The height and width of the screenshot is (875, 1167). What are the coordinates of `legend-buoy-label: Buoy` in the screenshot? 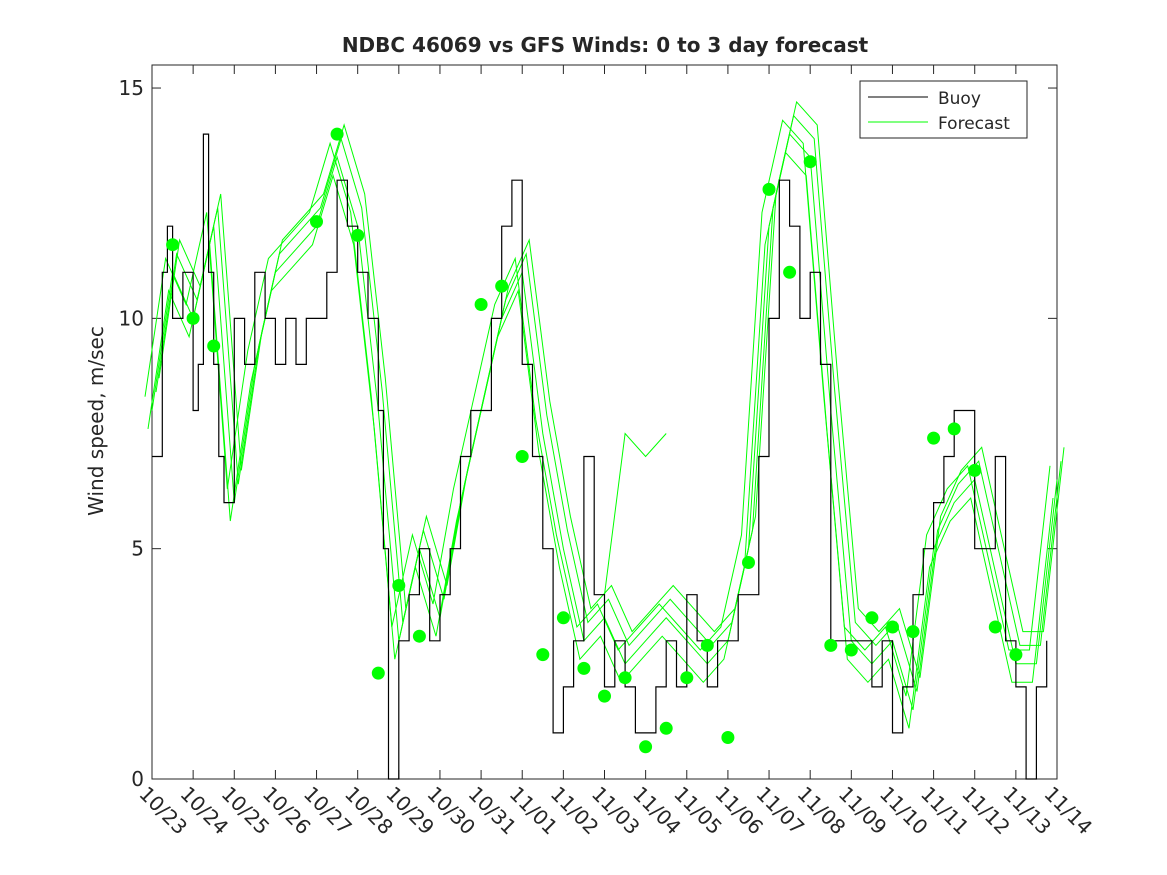 It's located at (959, 99).